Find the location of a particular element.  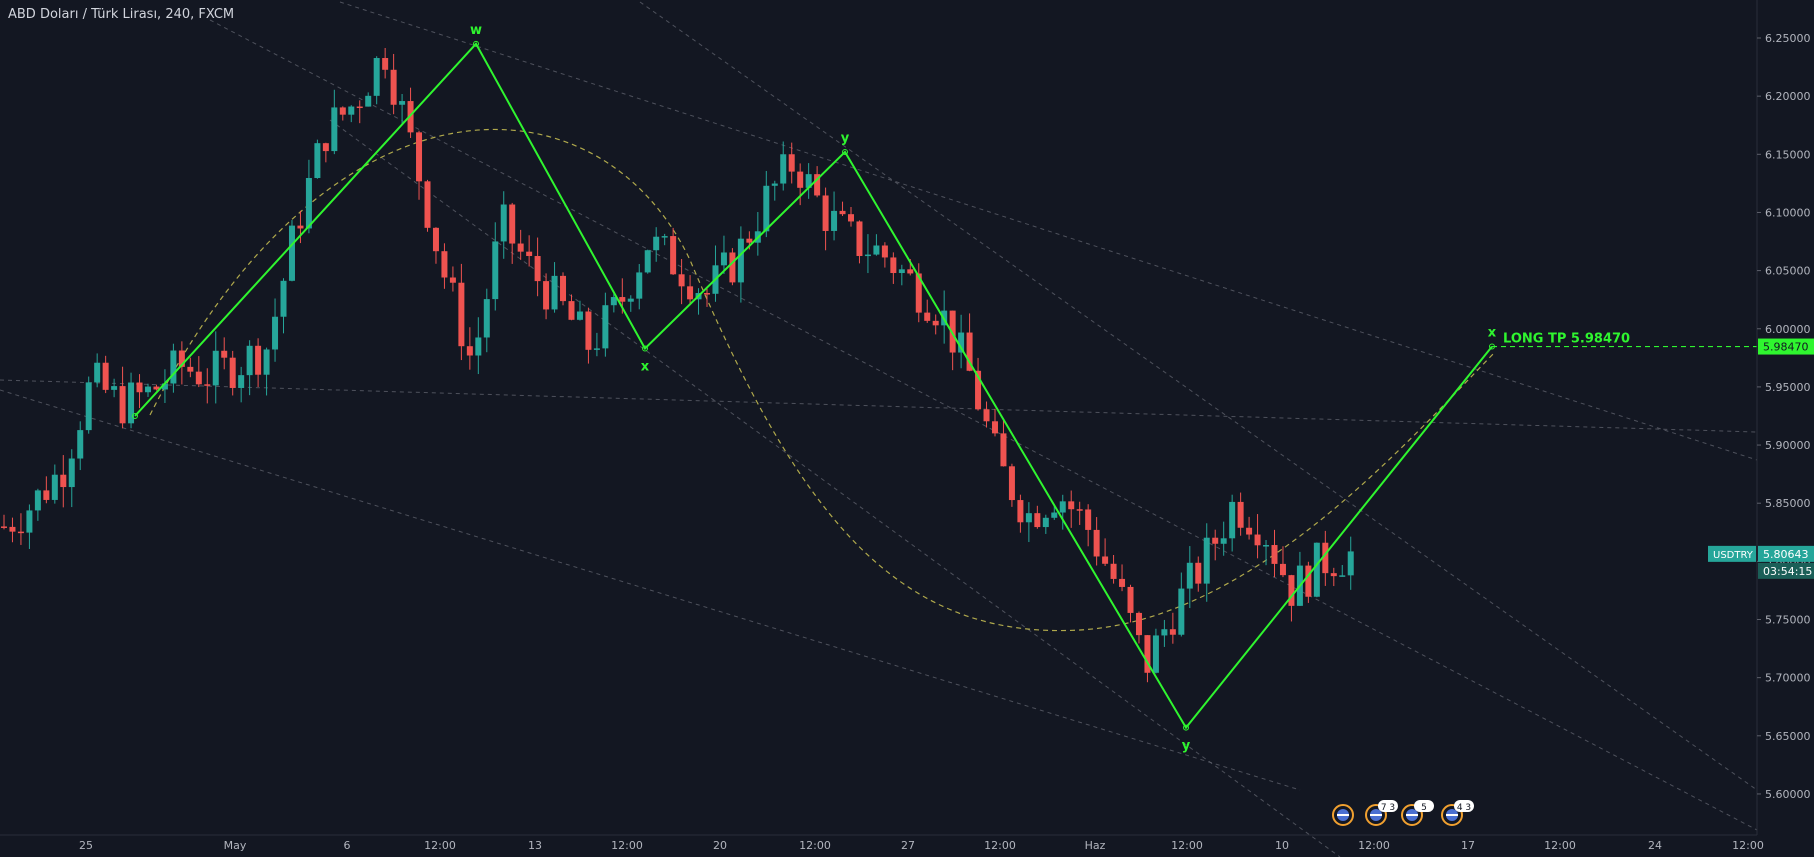

wave-label: y is located at coordinates (845, 138).